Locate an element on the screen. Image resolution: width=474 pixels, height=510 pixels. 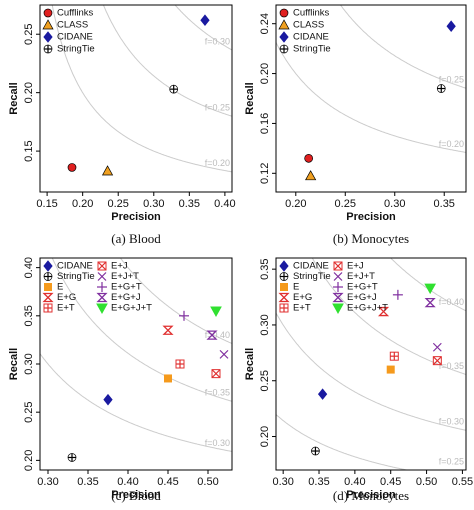
f-curve-label: f=0.35 is located at coordinates (451, 366).